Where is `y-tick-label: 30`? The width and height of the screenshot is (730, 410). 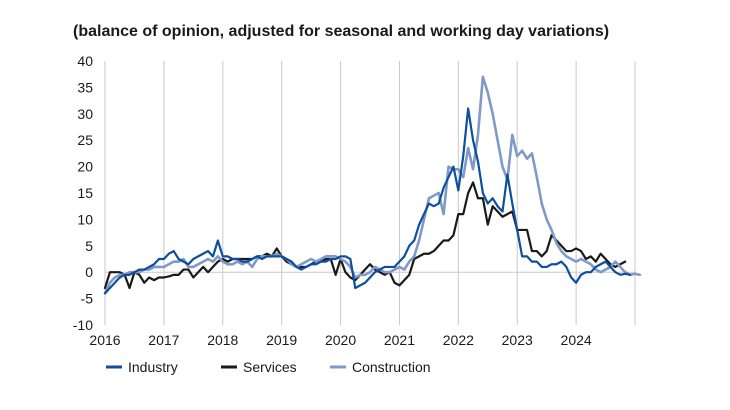 y-tick-label: 30 is located at coordinates (85, 114).